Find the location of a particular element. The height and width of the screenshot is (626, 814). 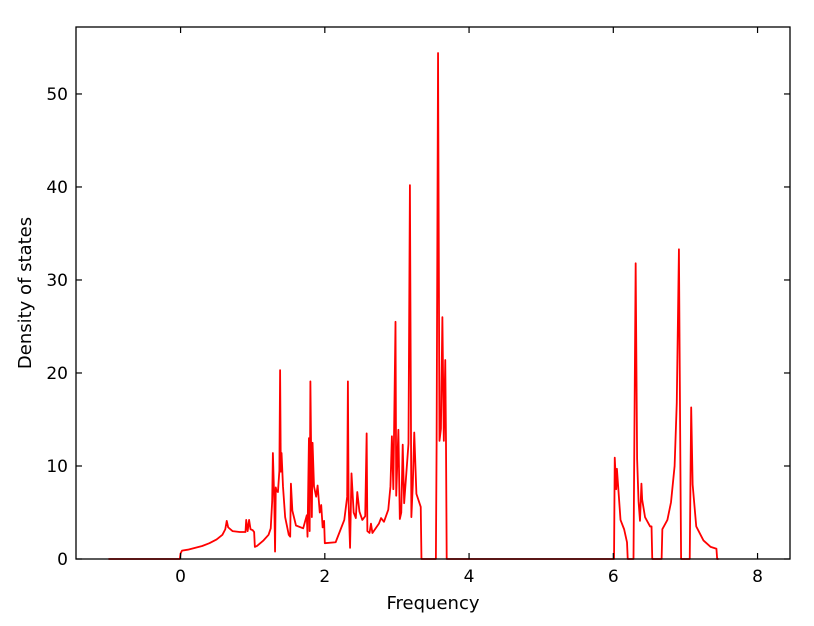

y-tick-label: 30 is located at coordinates (57, 281).